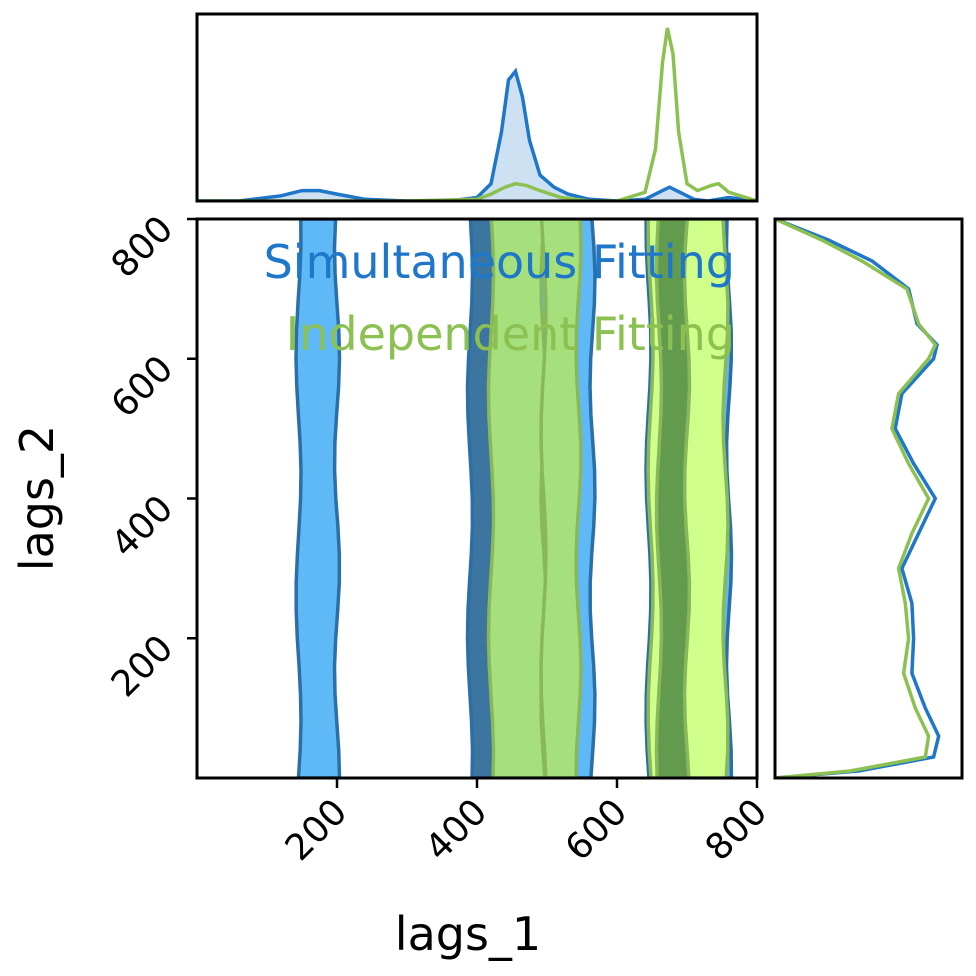 The width and height of the screenshot is (976, 976). I want to click on x-tick-label-800: 800, so click(737, 830).